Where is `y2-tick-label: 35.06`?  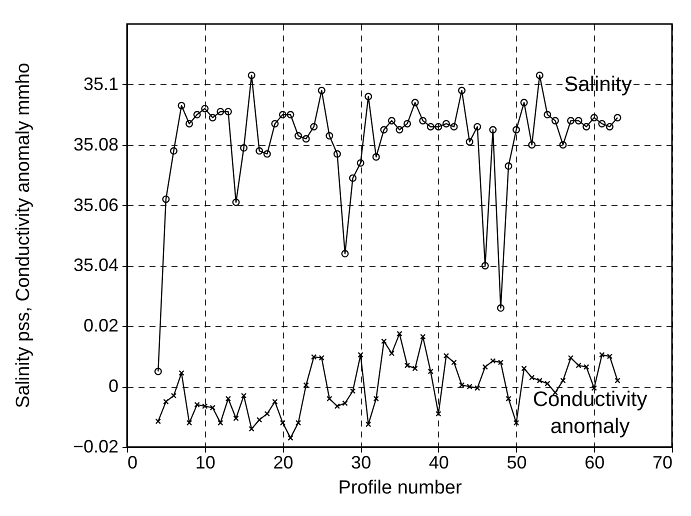 y2-tick-label: 35.06 is located at coordinates (95, 204).